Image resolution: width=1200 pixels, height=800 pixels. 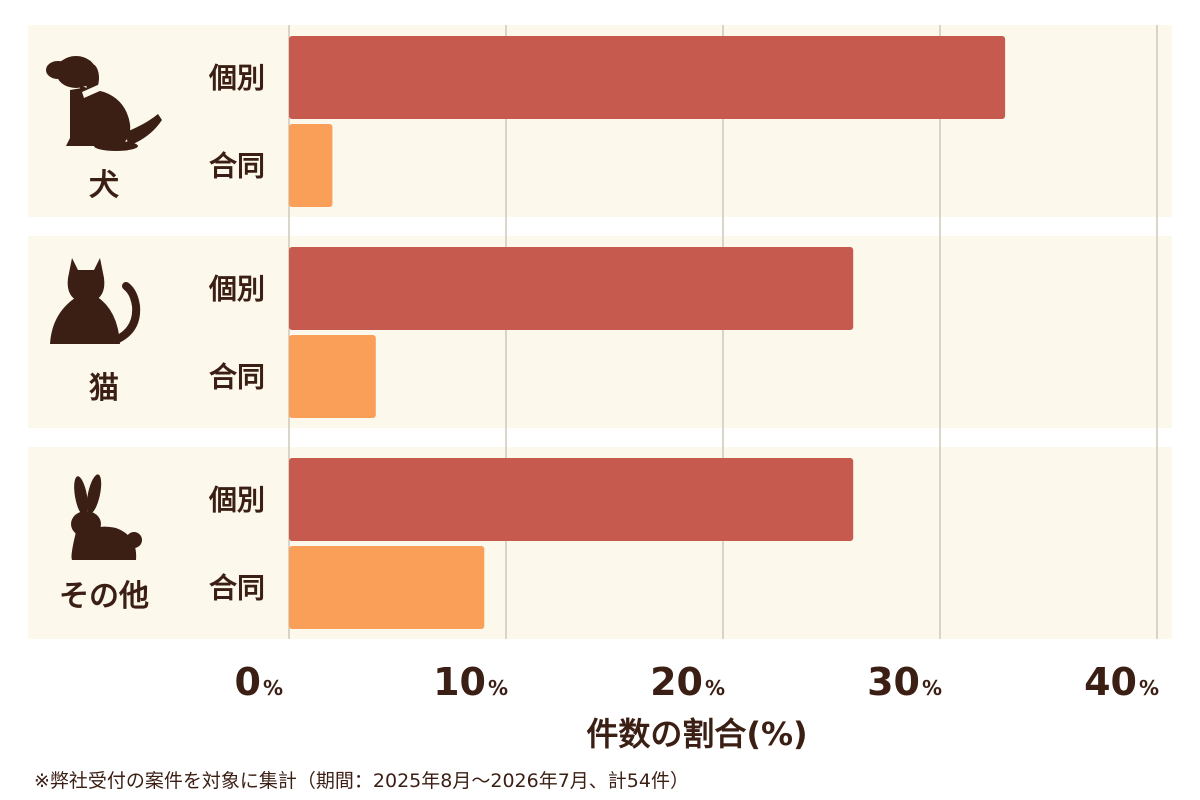 What do you see at coordinates (904, 682) in the screenshot?
I see `x-tick-label: 30%` at bounding box center [904, 682].